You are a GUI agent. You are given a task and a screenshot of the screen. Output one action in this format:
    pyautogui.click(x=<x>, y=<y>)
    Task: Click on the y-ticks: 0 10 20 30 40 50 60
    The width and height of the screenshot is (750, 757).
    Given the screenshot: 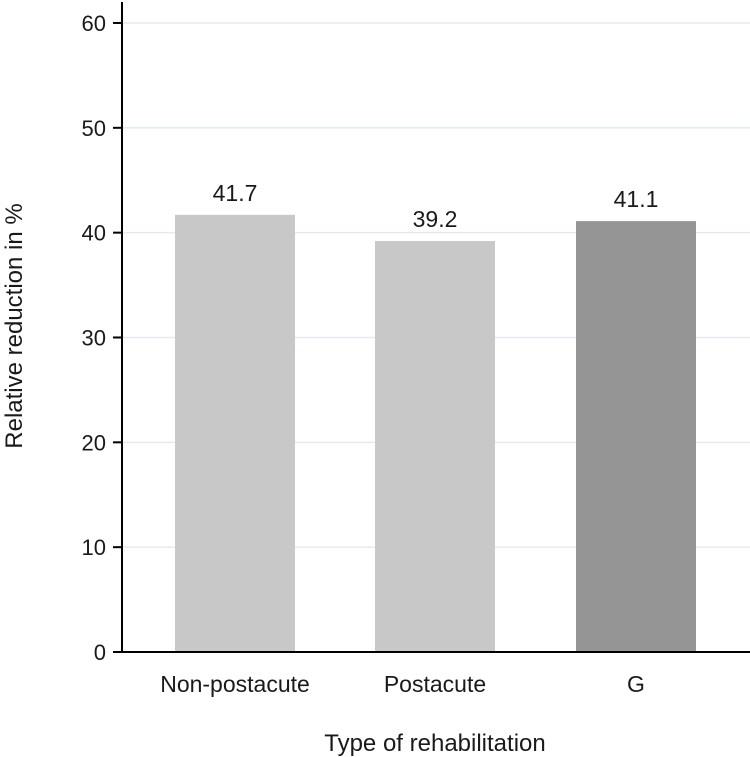 What is the action you would take?
    pyautogui.click(x=102, y=338)
    